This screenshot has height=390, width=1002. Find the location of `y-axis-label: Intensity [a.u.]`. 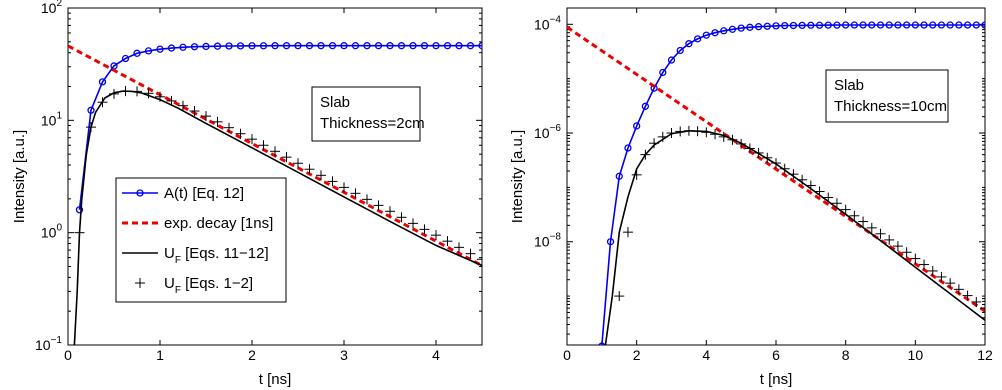

y-axis-label: Intensity [a.u.] is located at coordinates (19, 176).